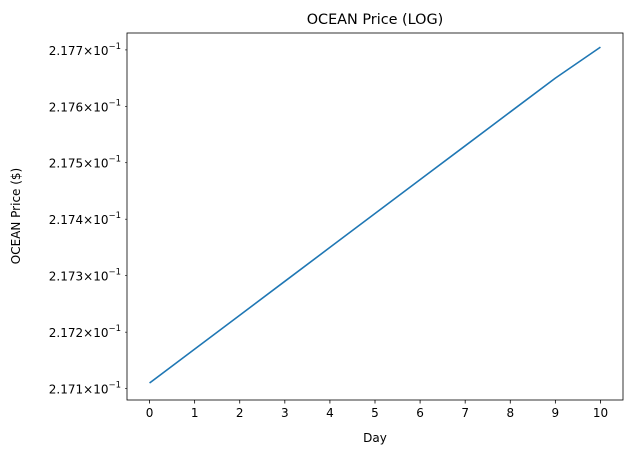 Image resolution: width=632 pixels, height=455 pixels. I want to click on x-tick-label: 0, so click(150, 413).